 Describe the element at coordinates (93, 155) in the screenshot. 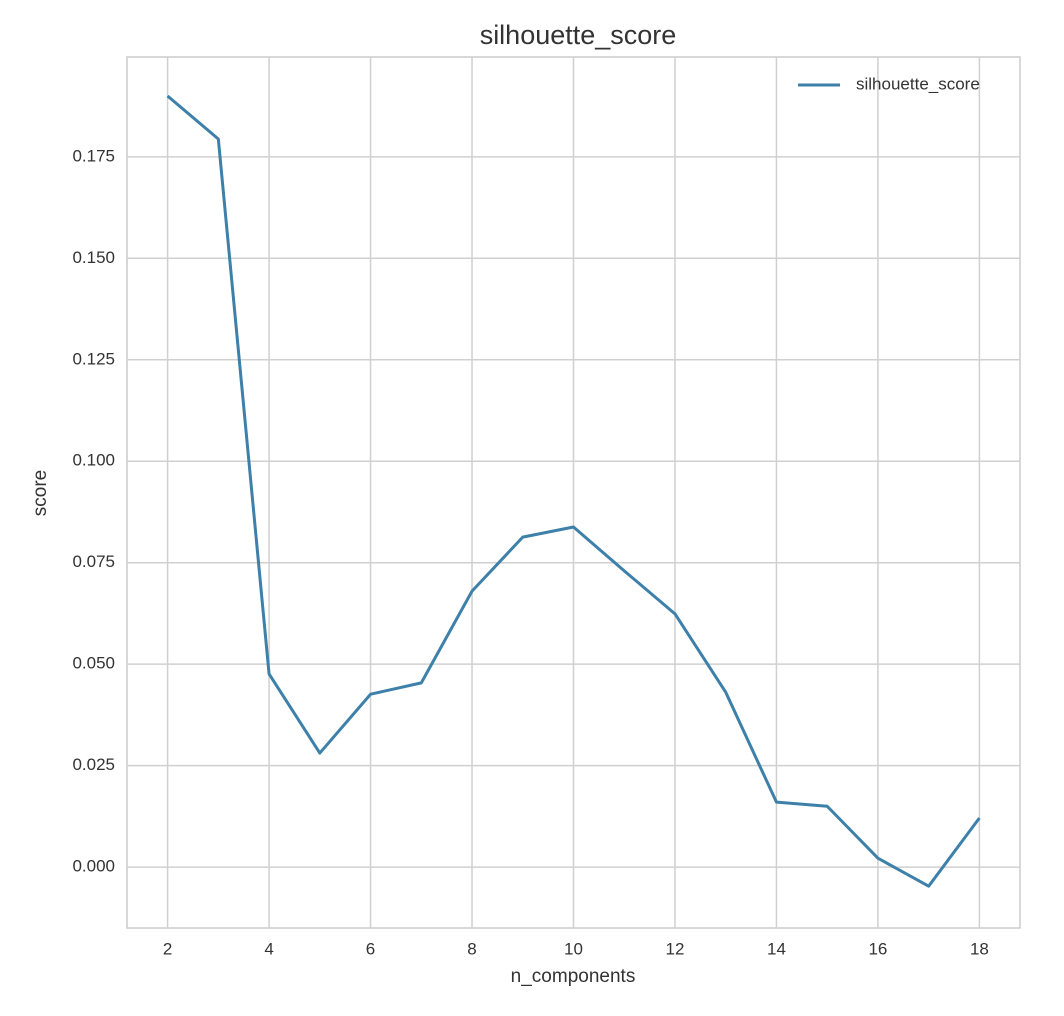

I see `y-tick-label: 0.175` at that location.